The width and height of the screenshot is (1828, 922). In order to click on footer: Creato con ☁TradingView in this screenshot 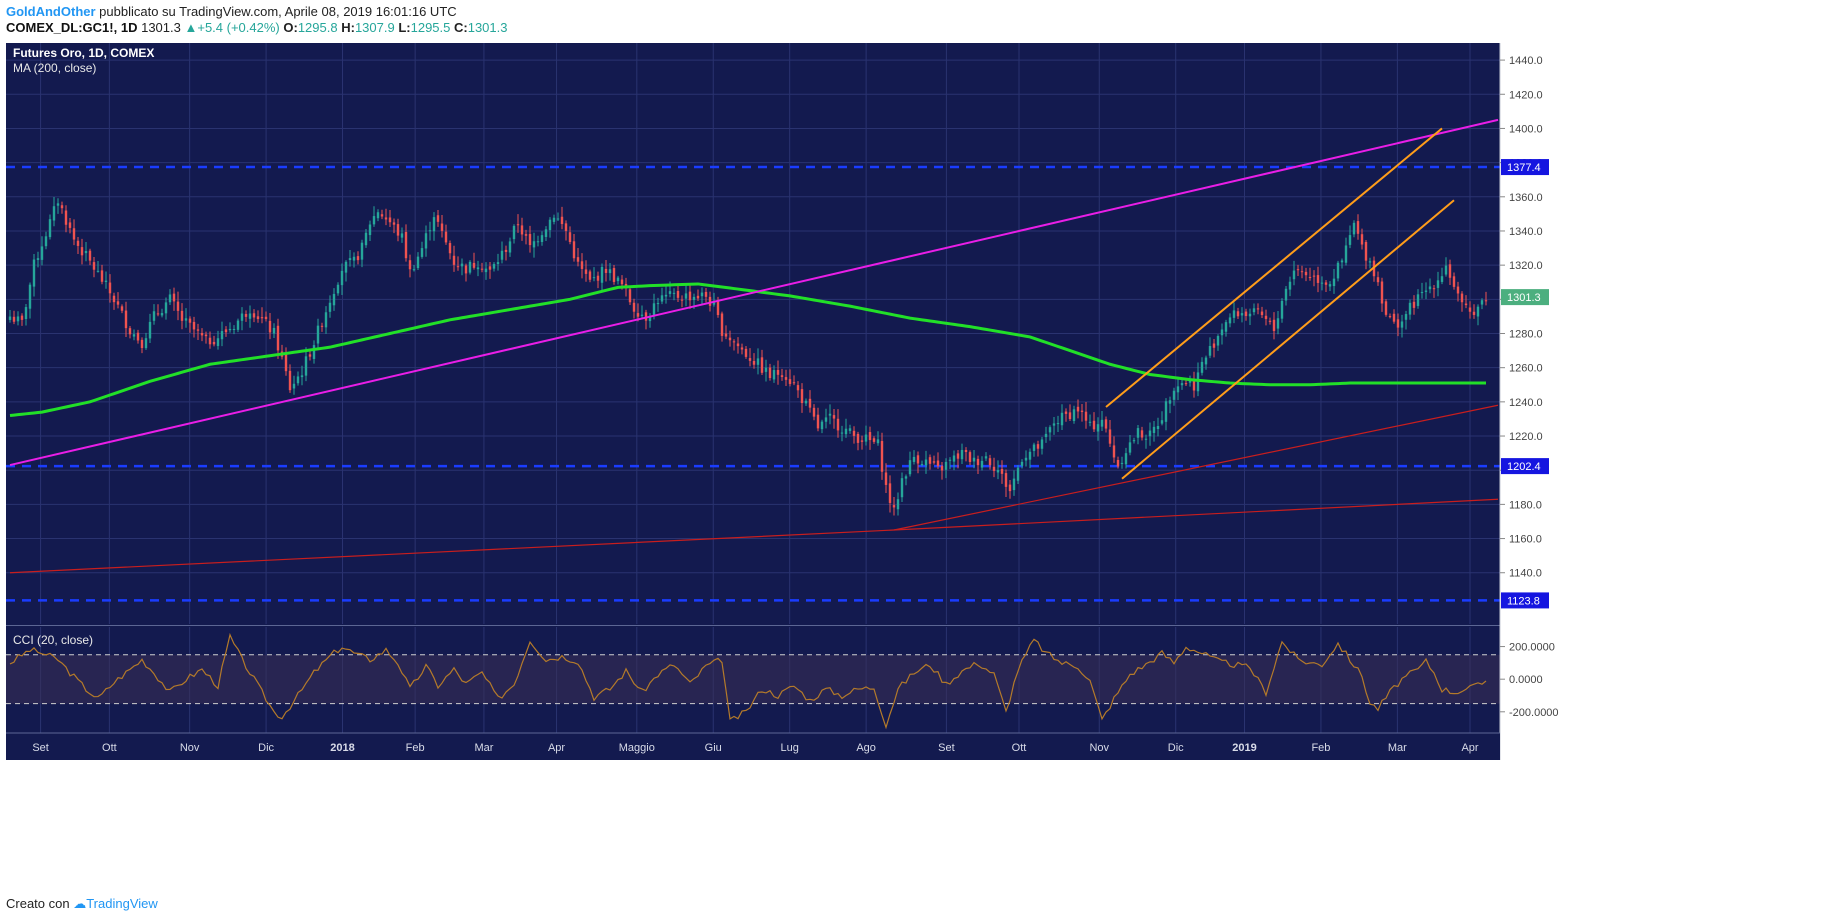, I will do `click(82, 904)`.